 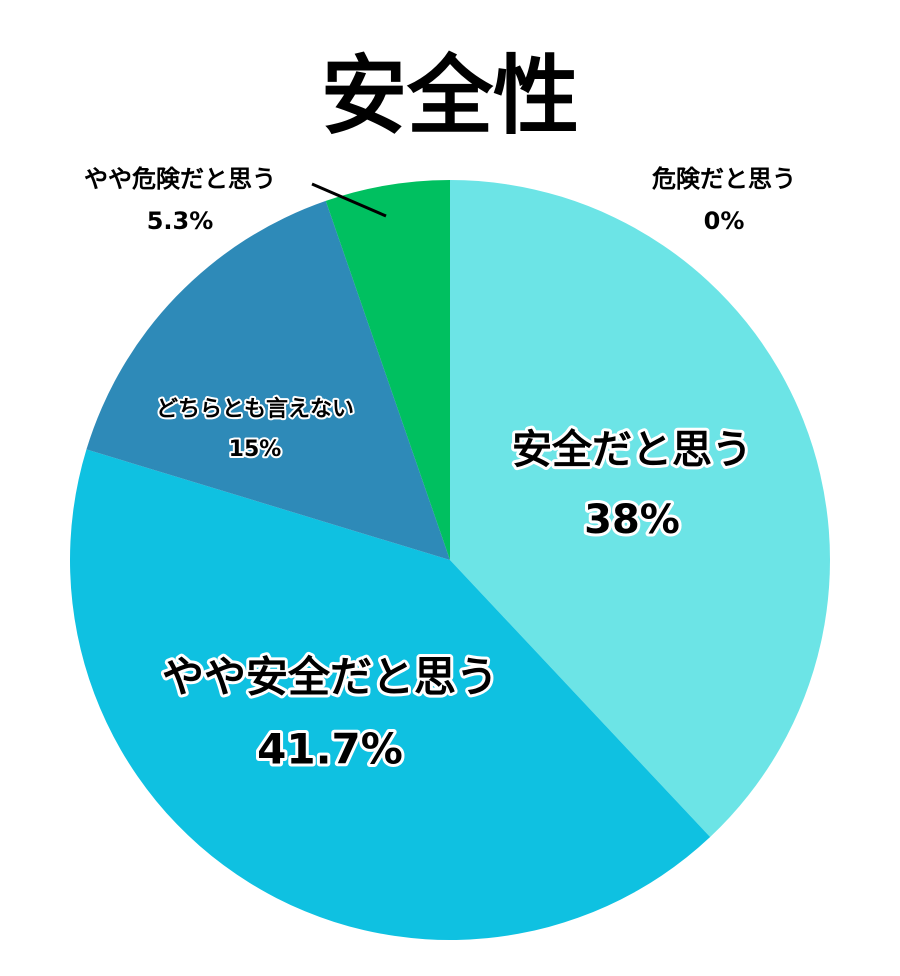 What do you see at coordinates (724, 221) in the screenshot?
I see `value-label: 0%` at bounding box center [724, 221].